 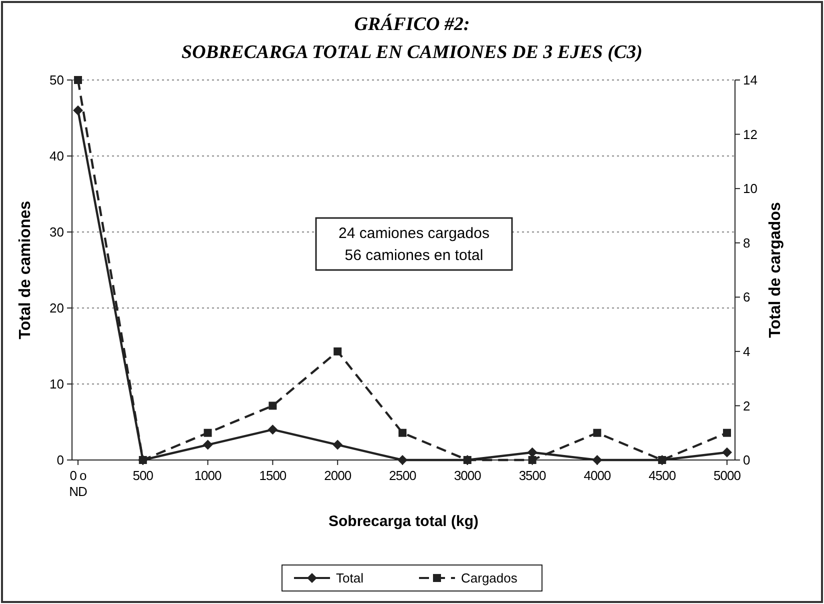 What do you see at coordinates (727, 475) in the screenshot?
I see `x-tick-label: 5000` at bounding box center [727, 475].